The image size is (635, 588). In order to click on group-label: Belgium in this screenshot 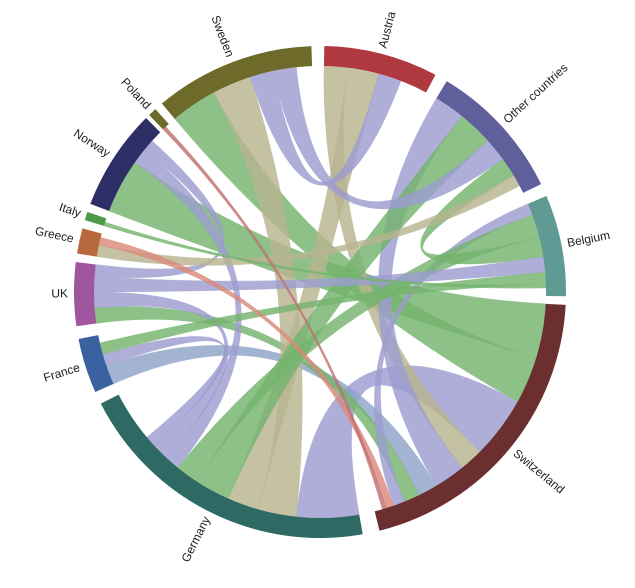, I will do `click(588, 239)`.